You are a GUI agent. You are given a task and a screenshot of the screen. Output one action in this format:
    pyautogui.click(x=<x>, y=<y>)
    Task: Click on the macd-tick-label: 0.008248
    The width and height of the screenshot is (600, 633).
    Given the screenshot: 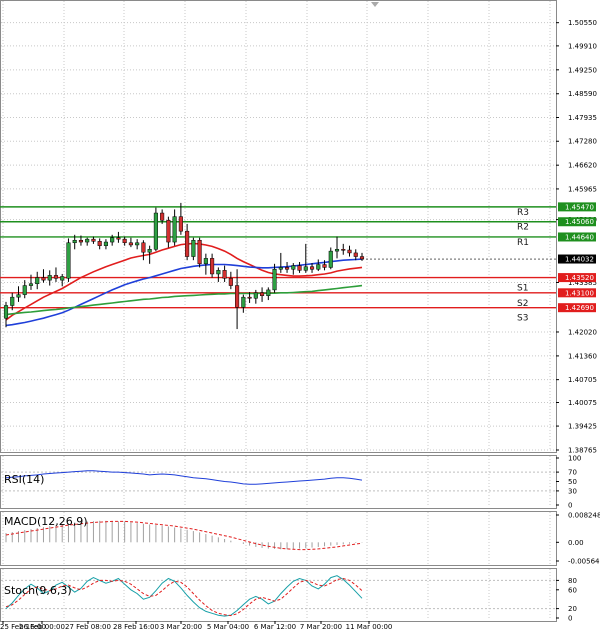 What is the action you would take?
    pyautogui.click(x=584, y=516)
    